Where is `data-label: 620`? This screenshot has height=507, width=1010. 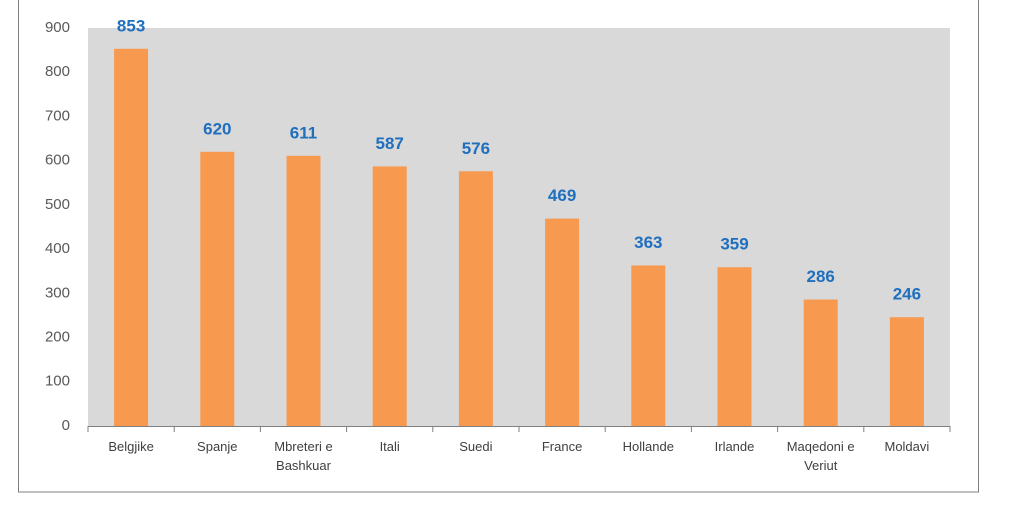
data-label: 620 is located at coordinates (217, 128).